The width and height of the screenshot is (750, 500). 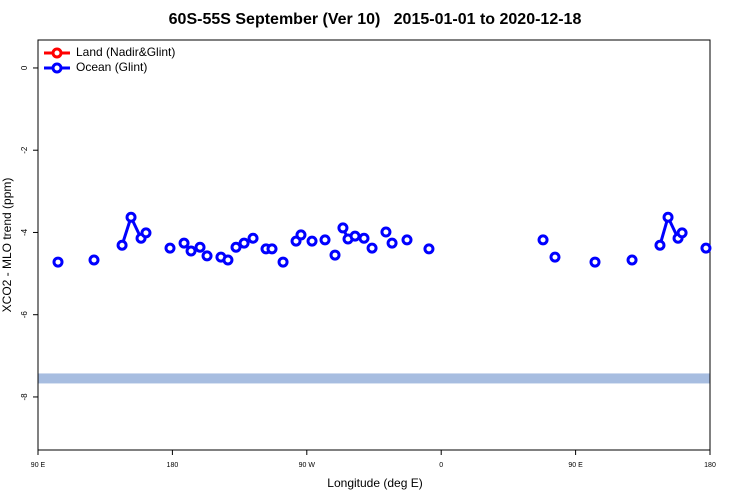 What do you see at coordinates (24, 315) in the screenshot?
I see `y-tick-label: -6` at bounding box center [24, 315].